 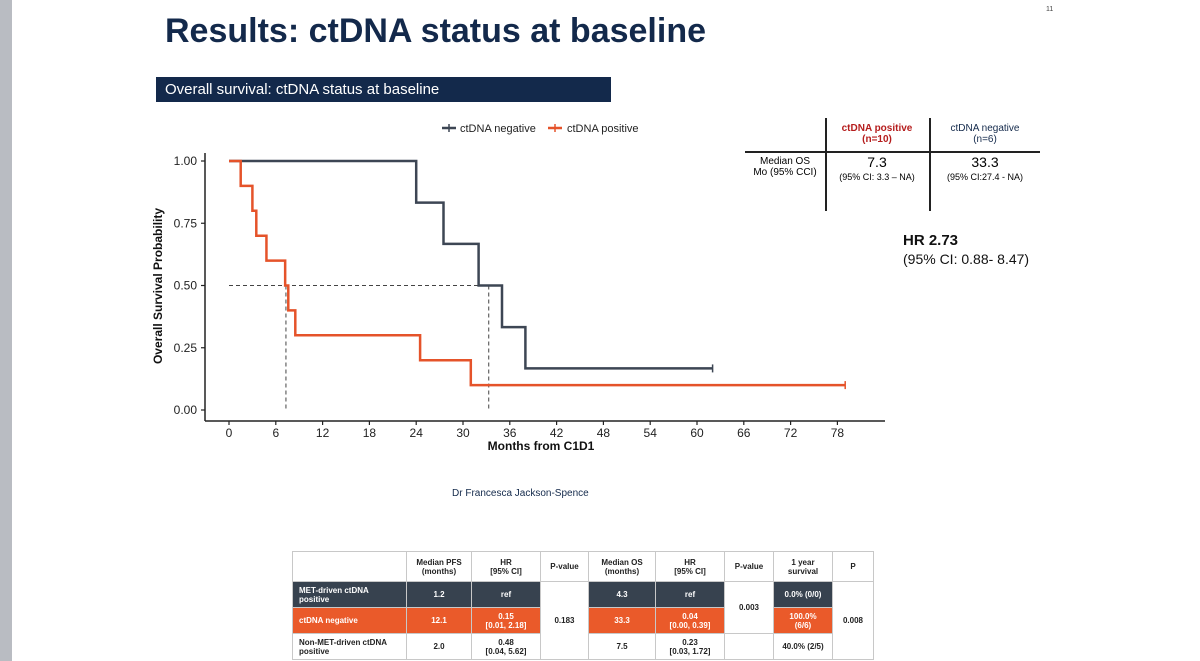 I want to click on summary-col1-median: 7.3, so click(x=877, y=162).